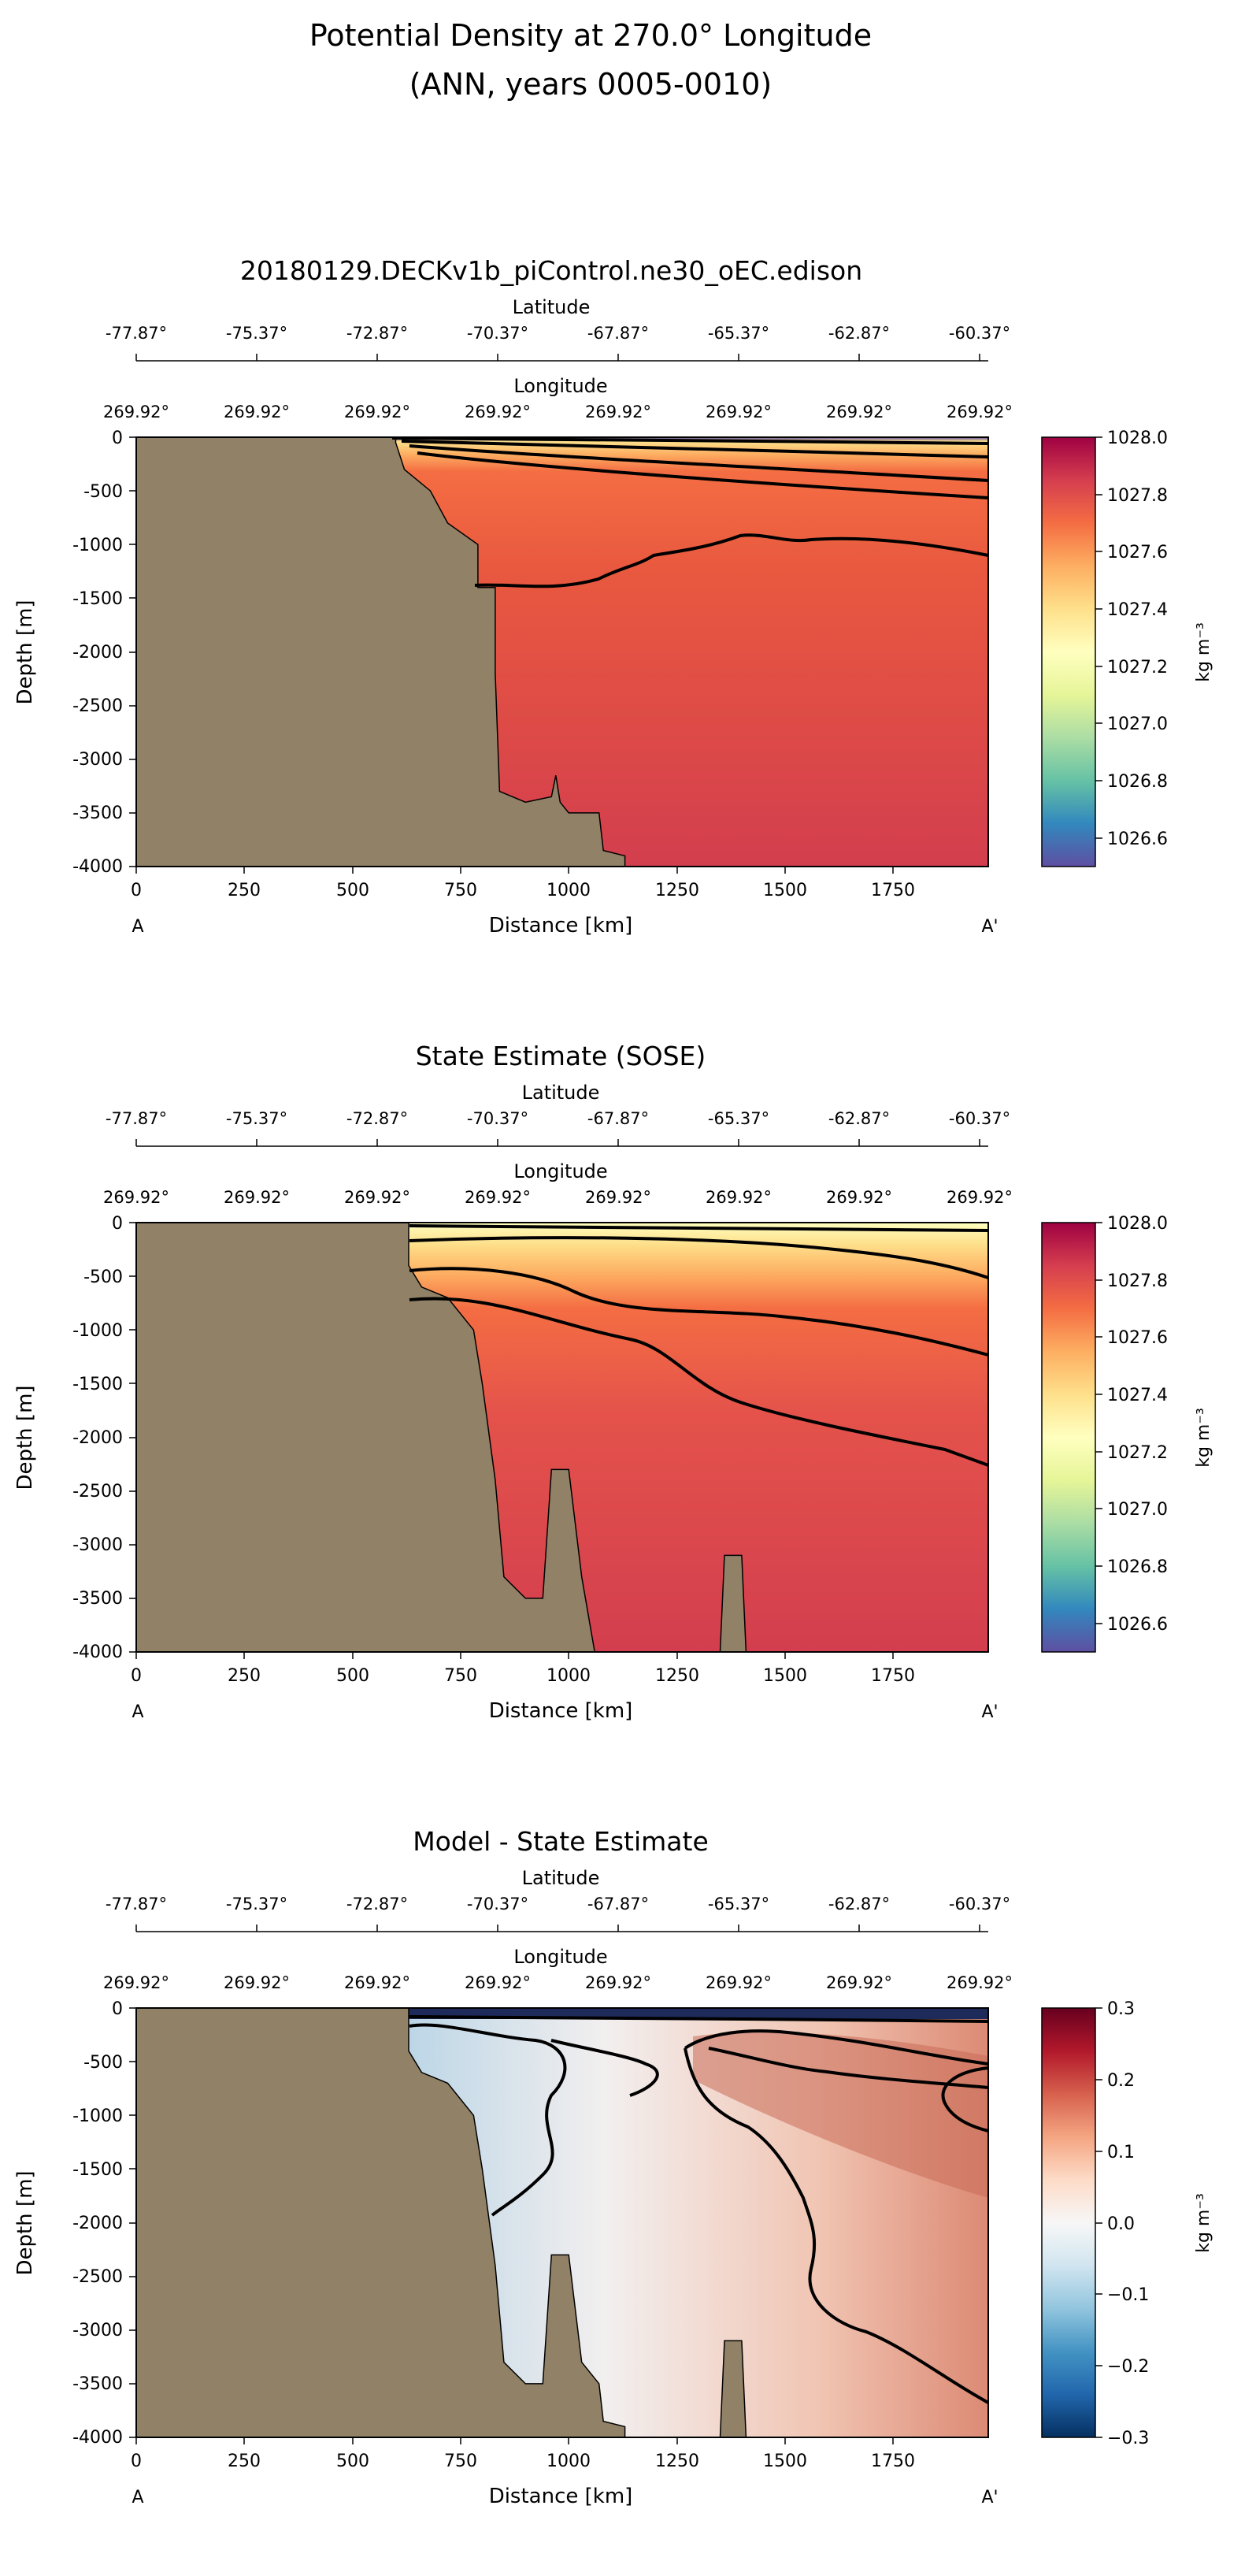 Image resolution: width=1256 pixels, height=2576 pixels. I want to click on colorbar-tick: 1026.8, so click(1137, 782).